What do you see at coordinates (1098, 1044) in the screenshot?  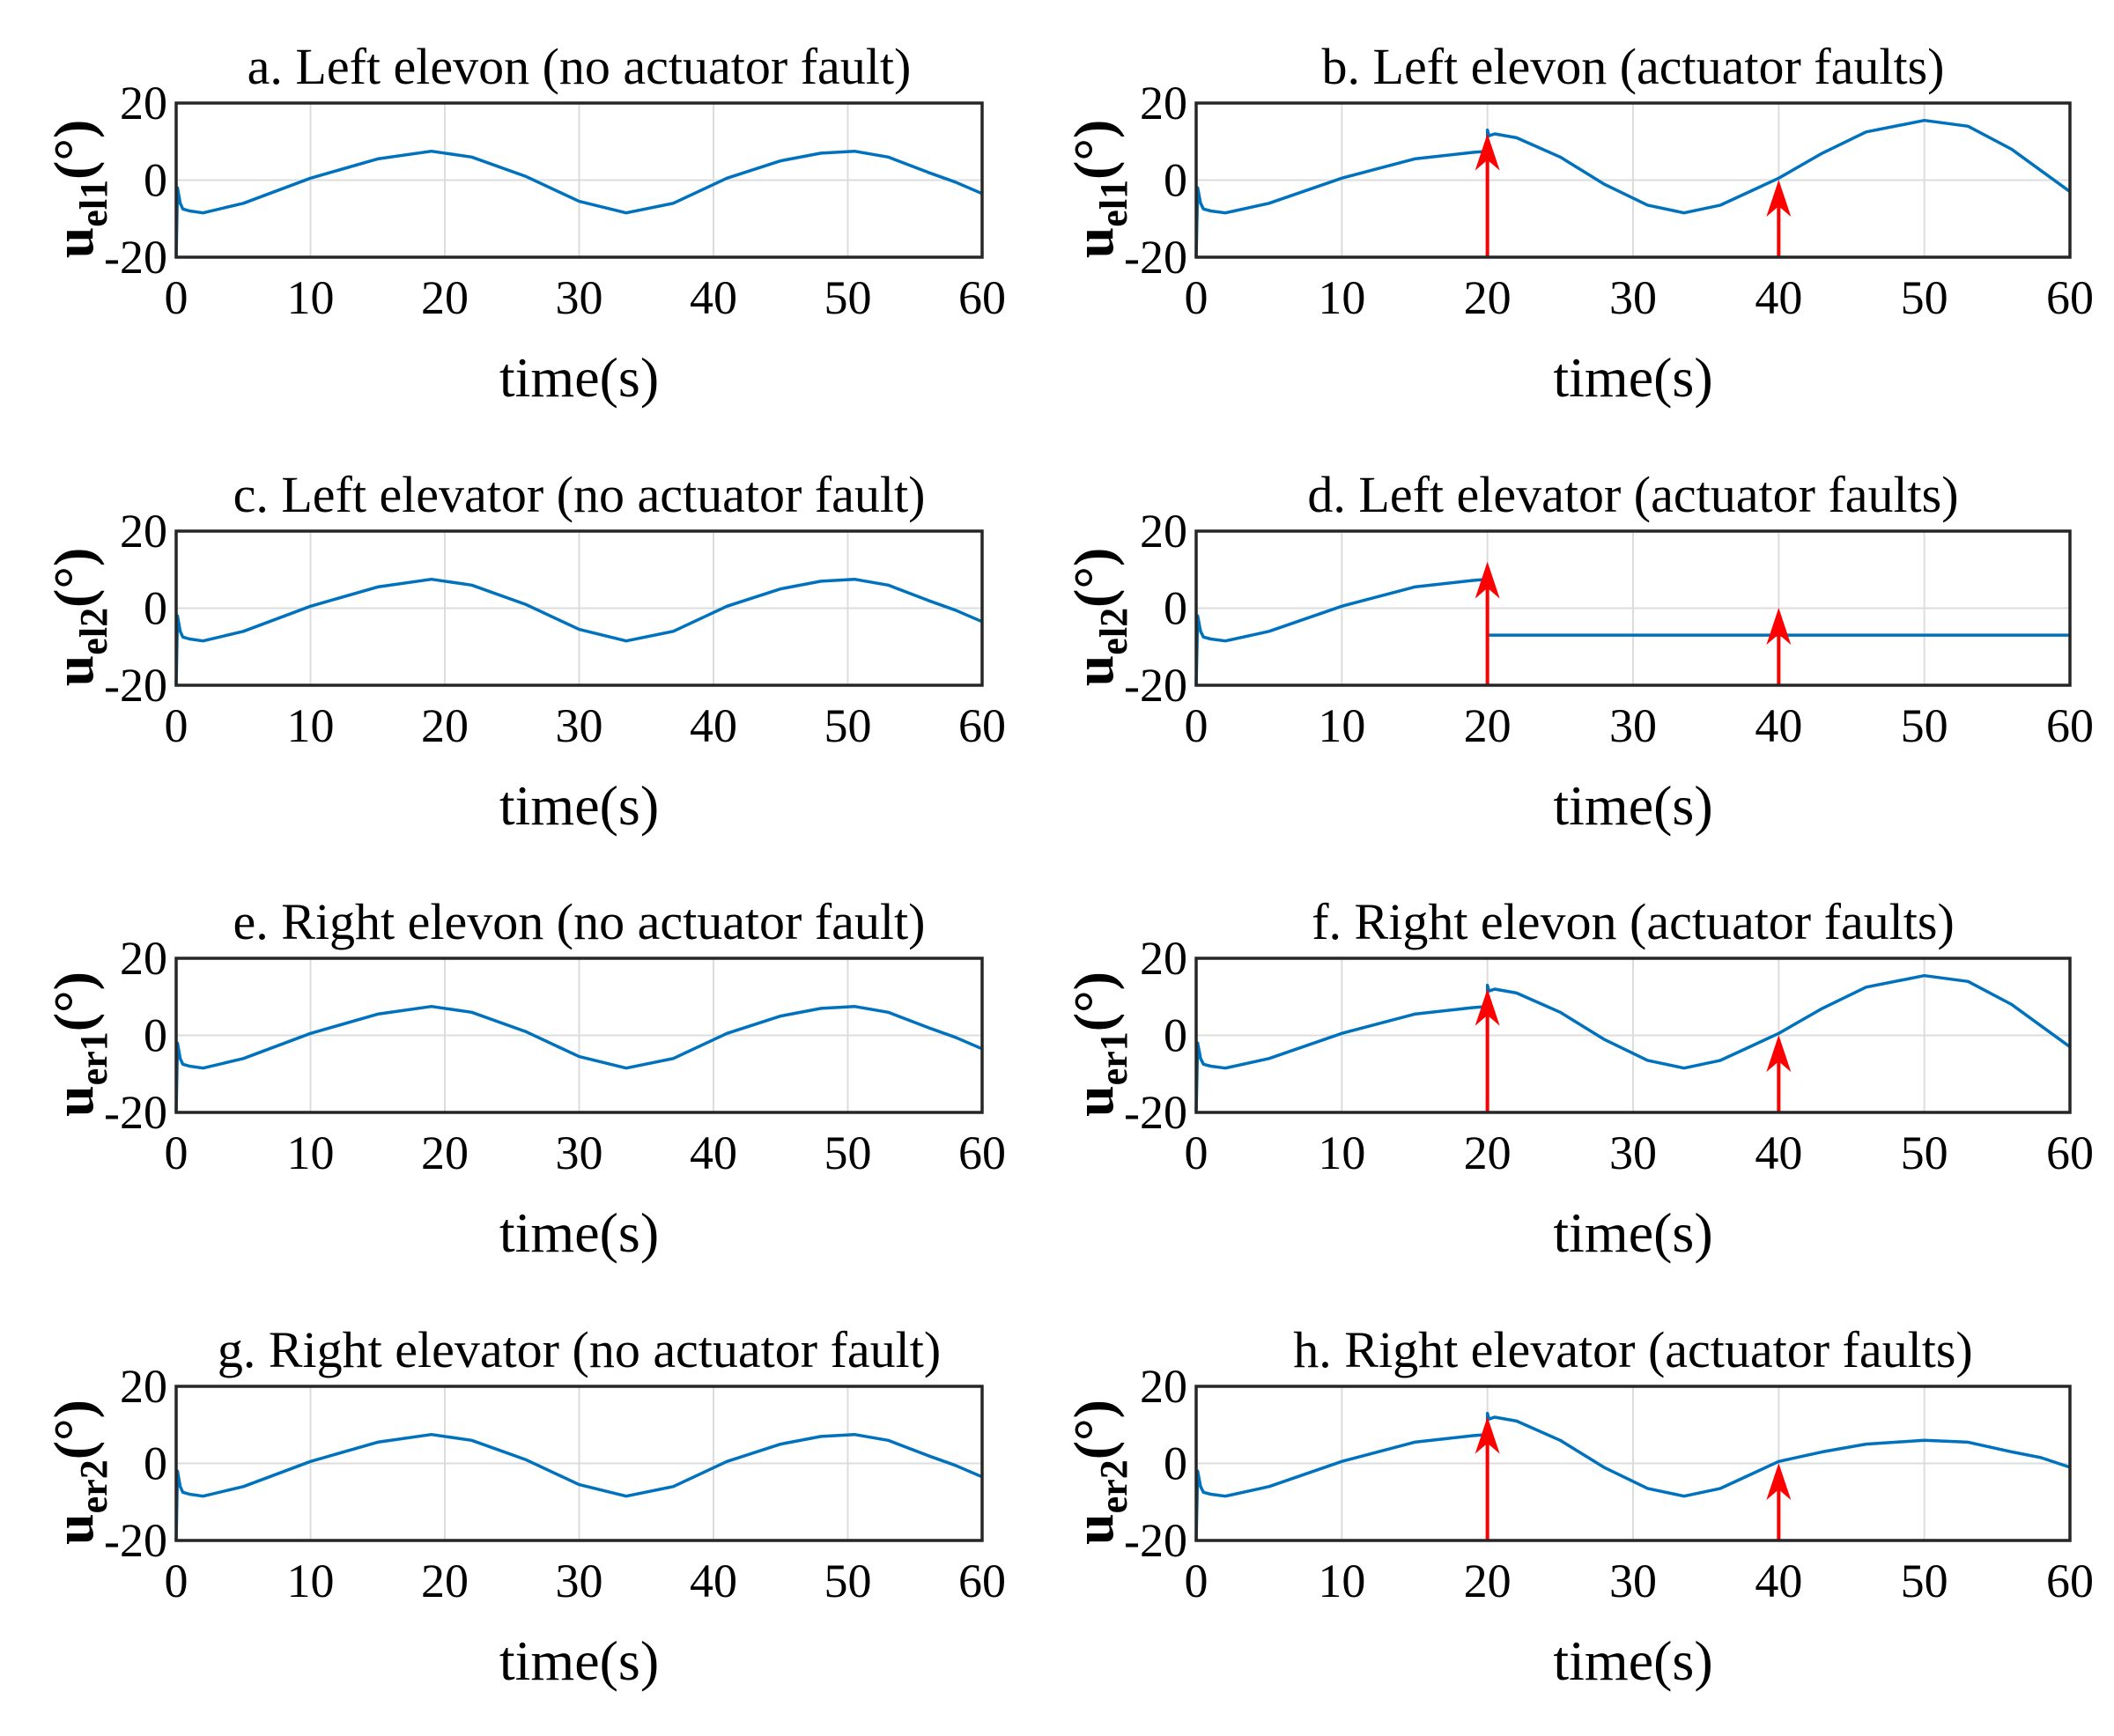 I see `y-axis-label: uer1(°)` at bounding box center [1098, 1044].